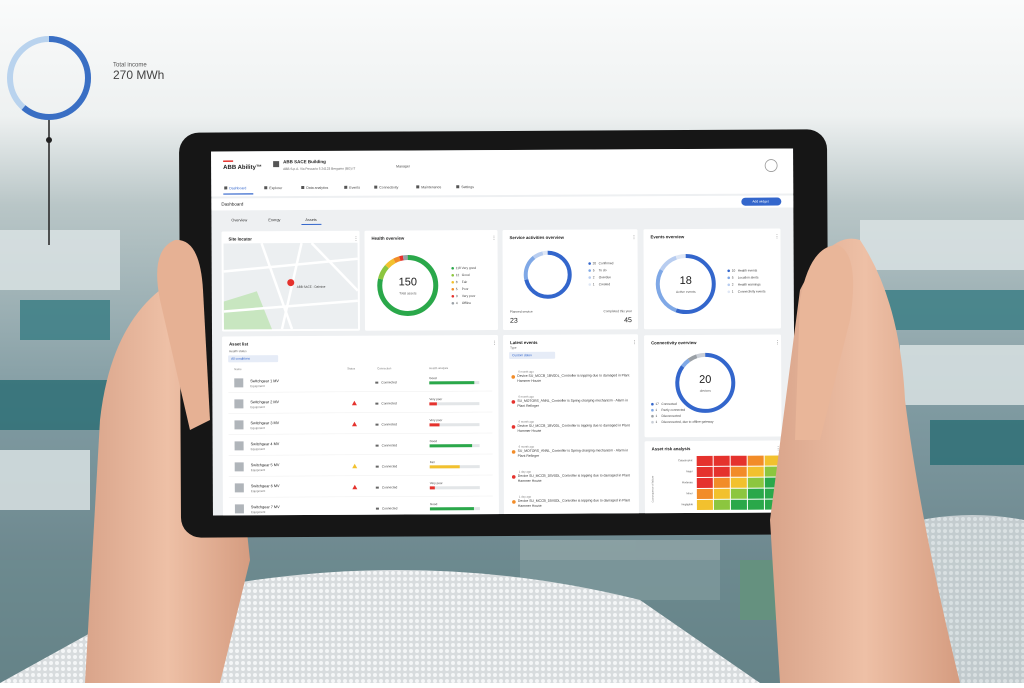 This screenshot has height=688, width=1024. I want to click on legend-label: Offline, so click(466, 303).